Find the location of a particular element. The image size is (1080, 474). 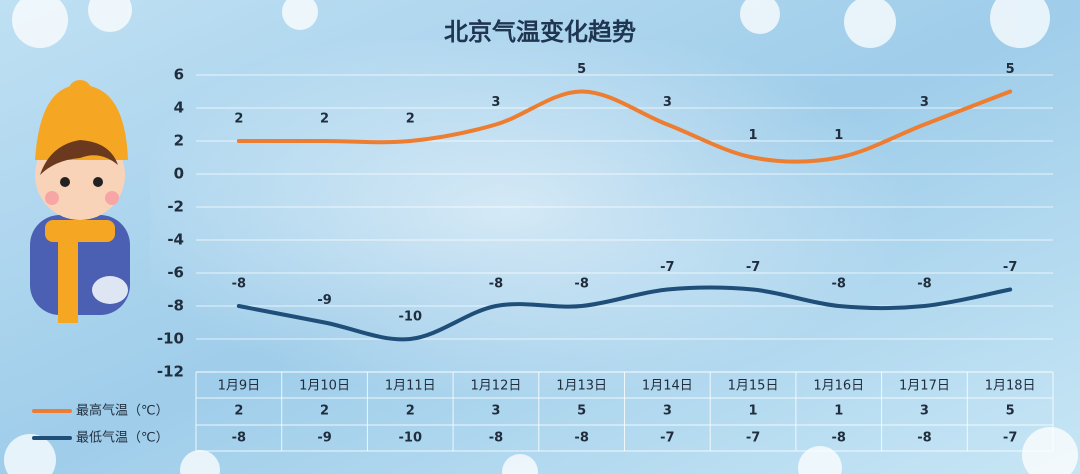

y-tick-label: 0 is located at coordinates (179, 174).